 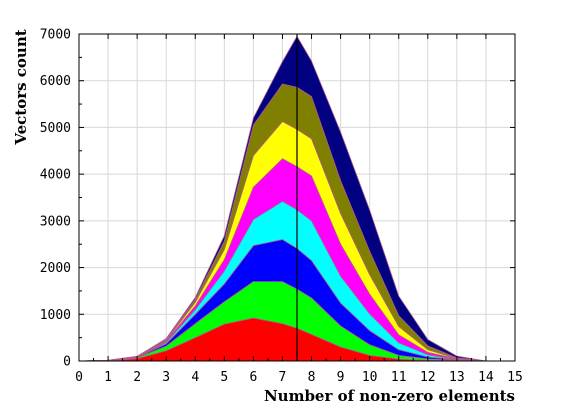 What do you see at coordinates (67, 362) in the screenshot?
I see `y-tick-label: 0` at bounding box center [67, 362].